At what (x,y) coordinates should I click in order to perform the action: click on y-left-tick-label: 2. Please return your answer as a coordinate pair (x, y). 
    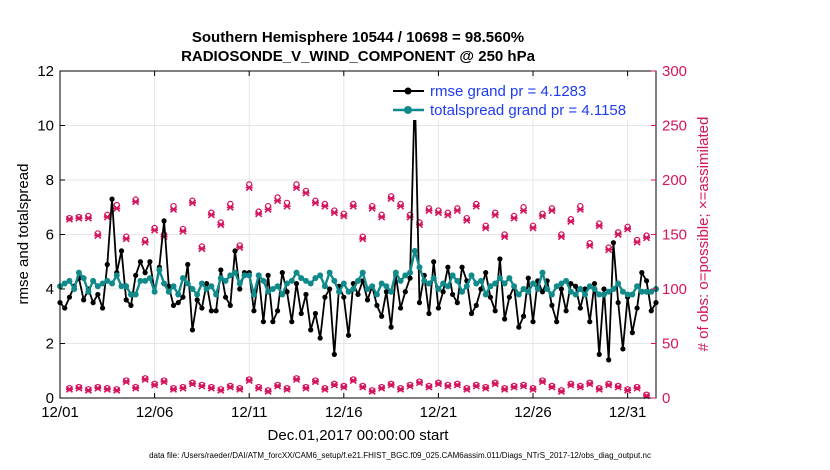
    Looking at the image, I should click on (50, 344).